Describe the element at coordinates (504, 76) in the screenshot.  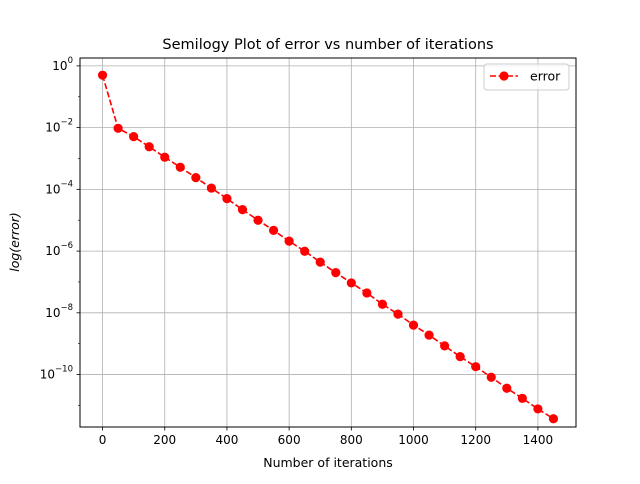
I see `legend-marker` at that location.